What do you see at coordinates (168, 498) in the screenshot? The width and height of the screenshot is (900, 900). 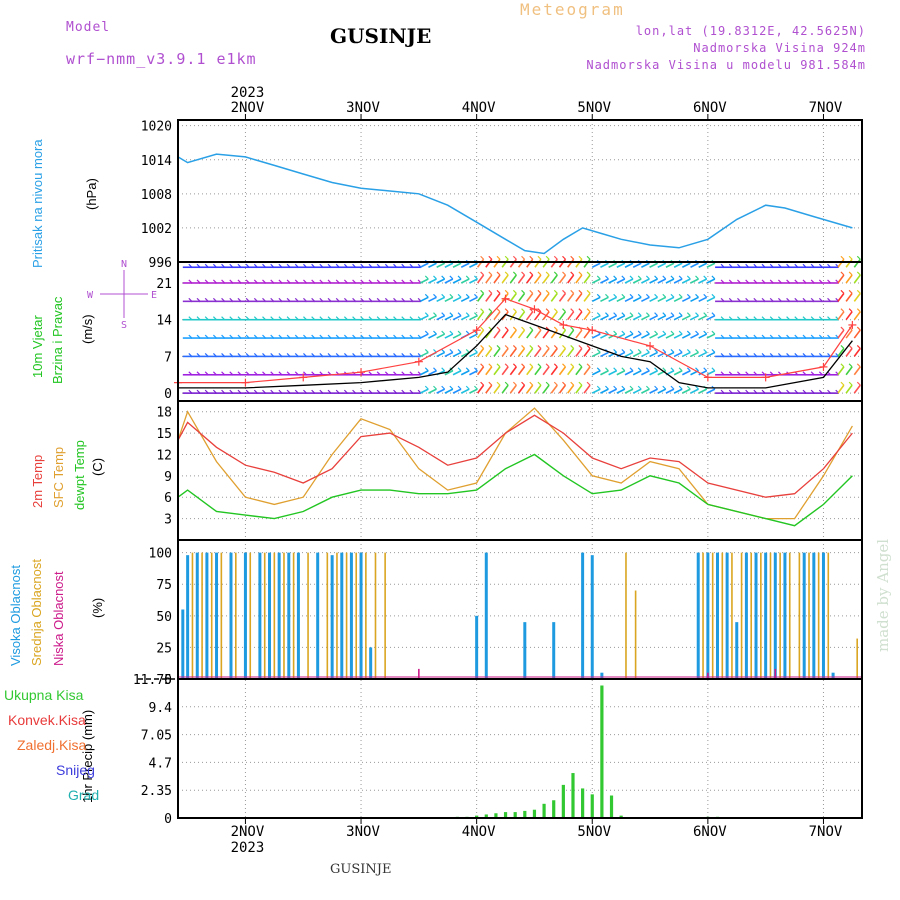 I see `y-tick-label: 6` at bounding box center [168, 498].